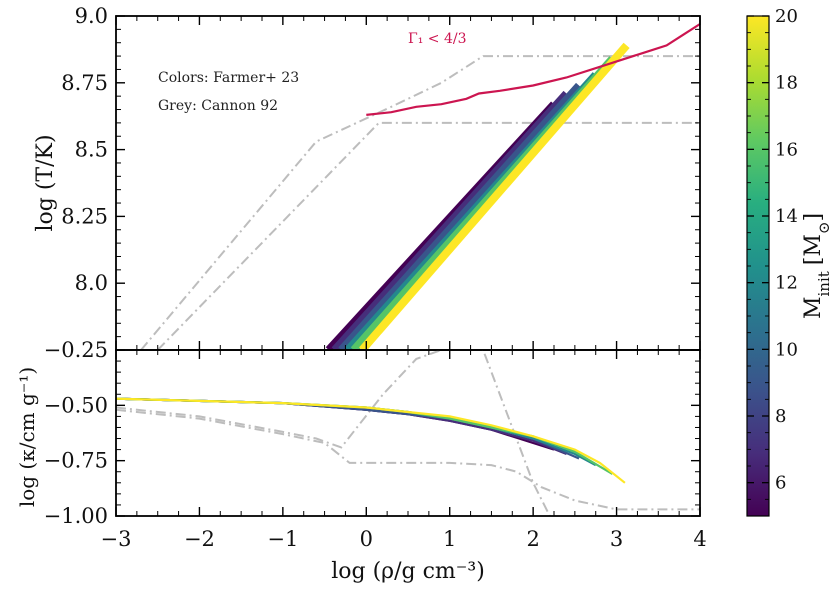 Image resolution: width=830 pixels, height=594 pixels. Describe the element at coordinates (76, 461) in the screenshot. I see `bottom-ytick-label: −0.75` at that location.